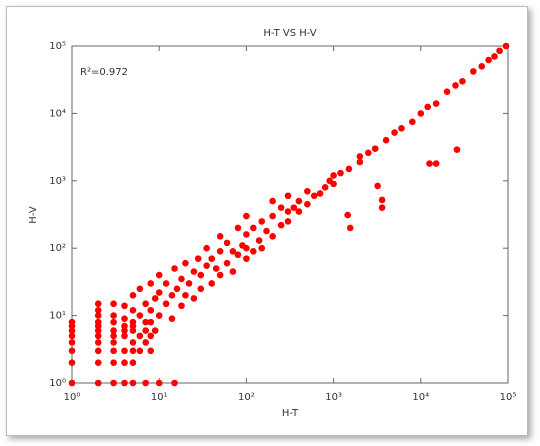  What do you see at coordinates (104, 72) in the screenshot?
I see `annotation: R²=0.972` at bounding box center [104, 72].